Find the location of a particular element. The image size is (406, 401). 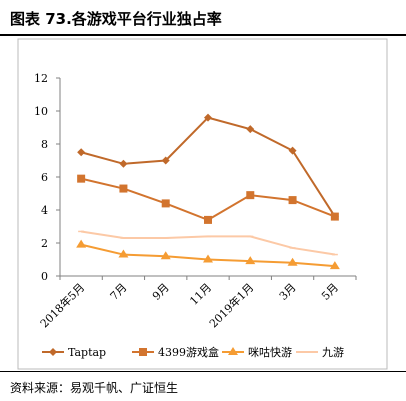

title-bar: 图表 73.各游戏平台行业独占率 is located at coordinates (203, 18).